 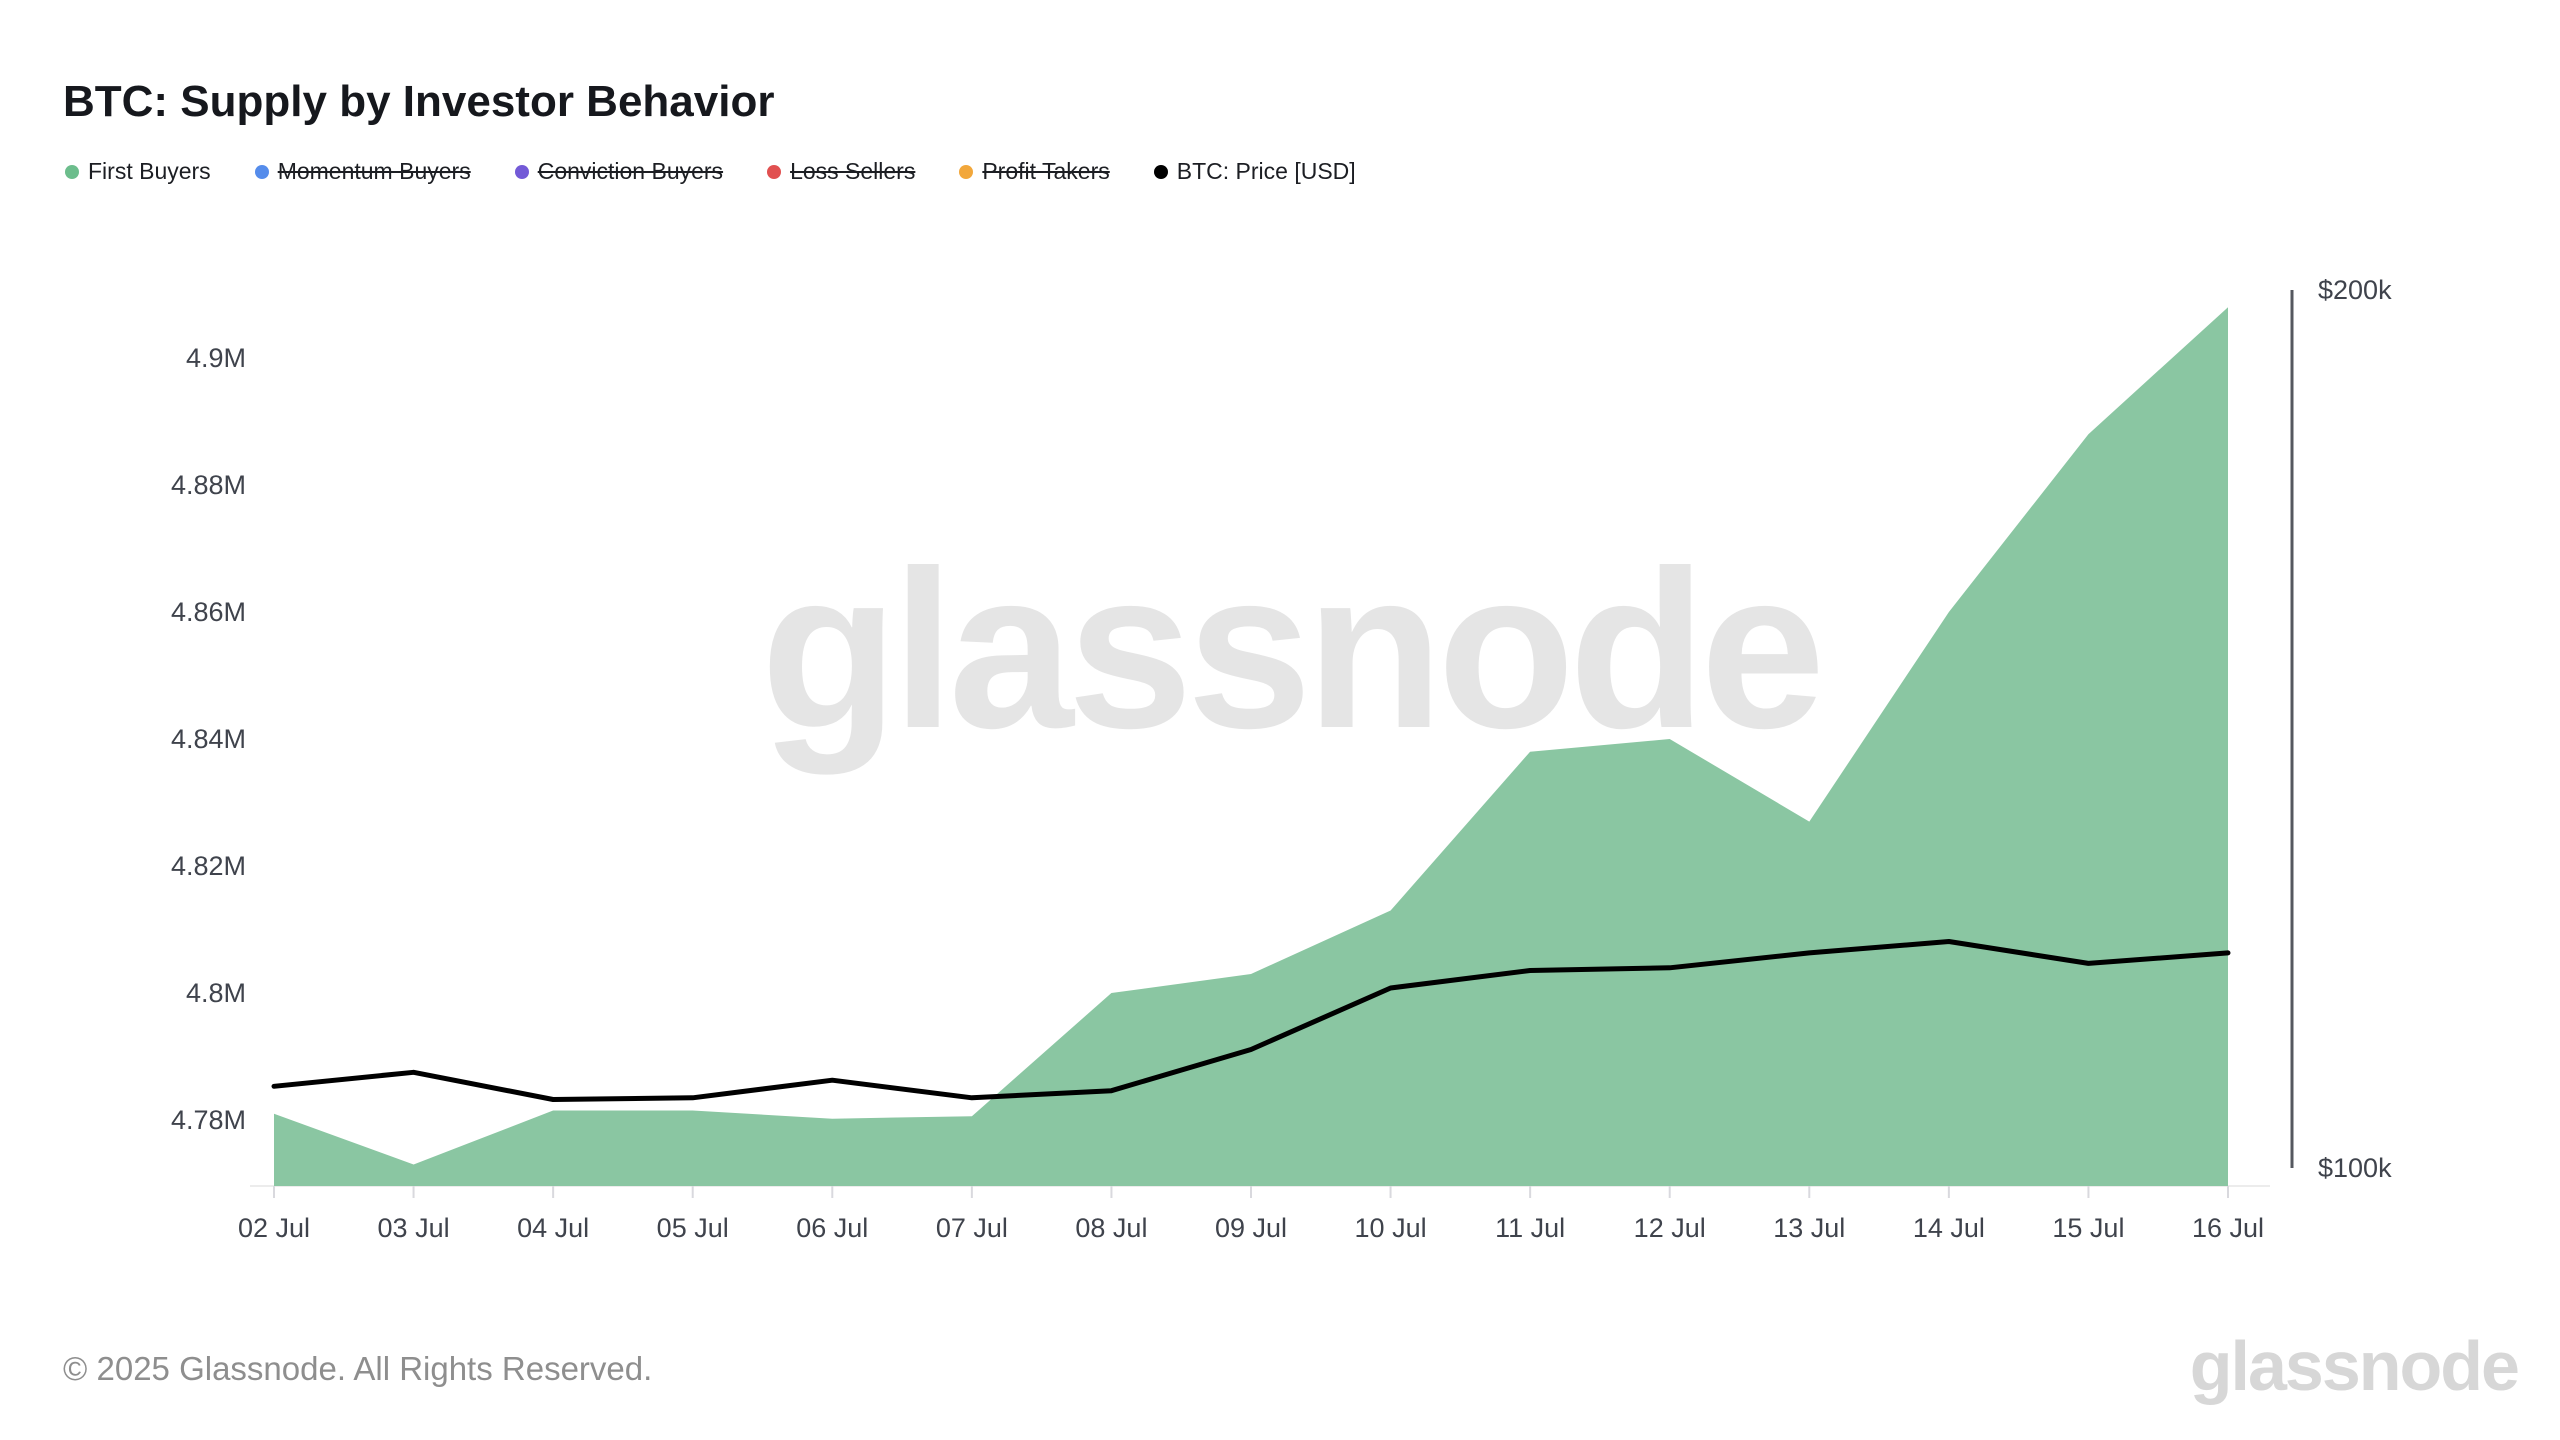 I want to click on legend-item-label: Conviction Buyers, so click(x=630, y=171).